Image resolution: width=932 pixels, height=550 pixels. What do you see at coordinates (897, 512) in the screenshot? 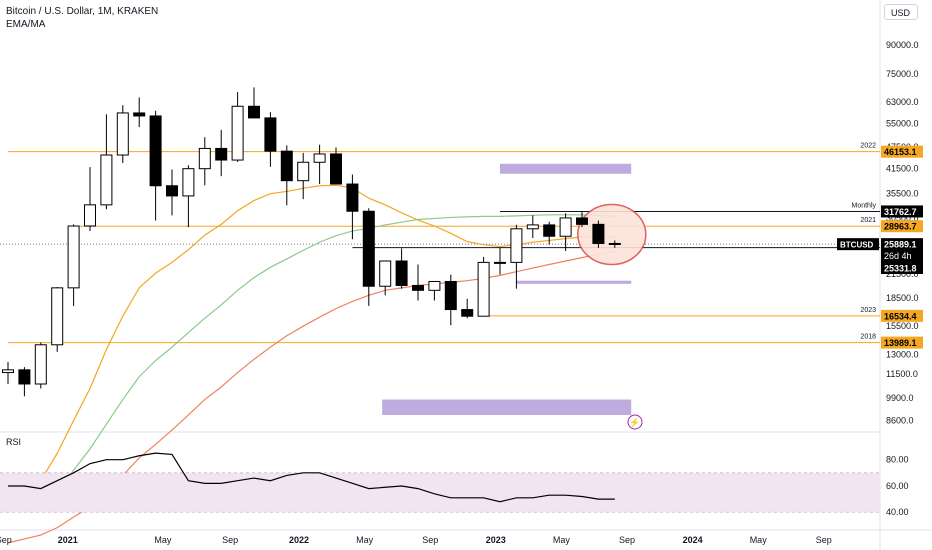
I see `rsi-tick-label: 40.00` at bounding box center [897, 512].